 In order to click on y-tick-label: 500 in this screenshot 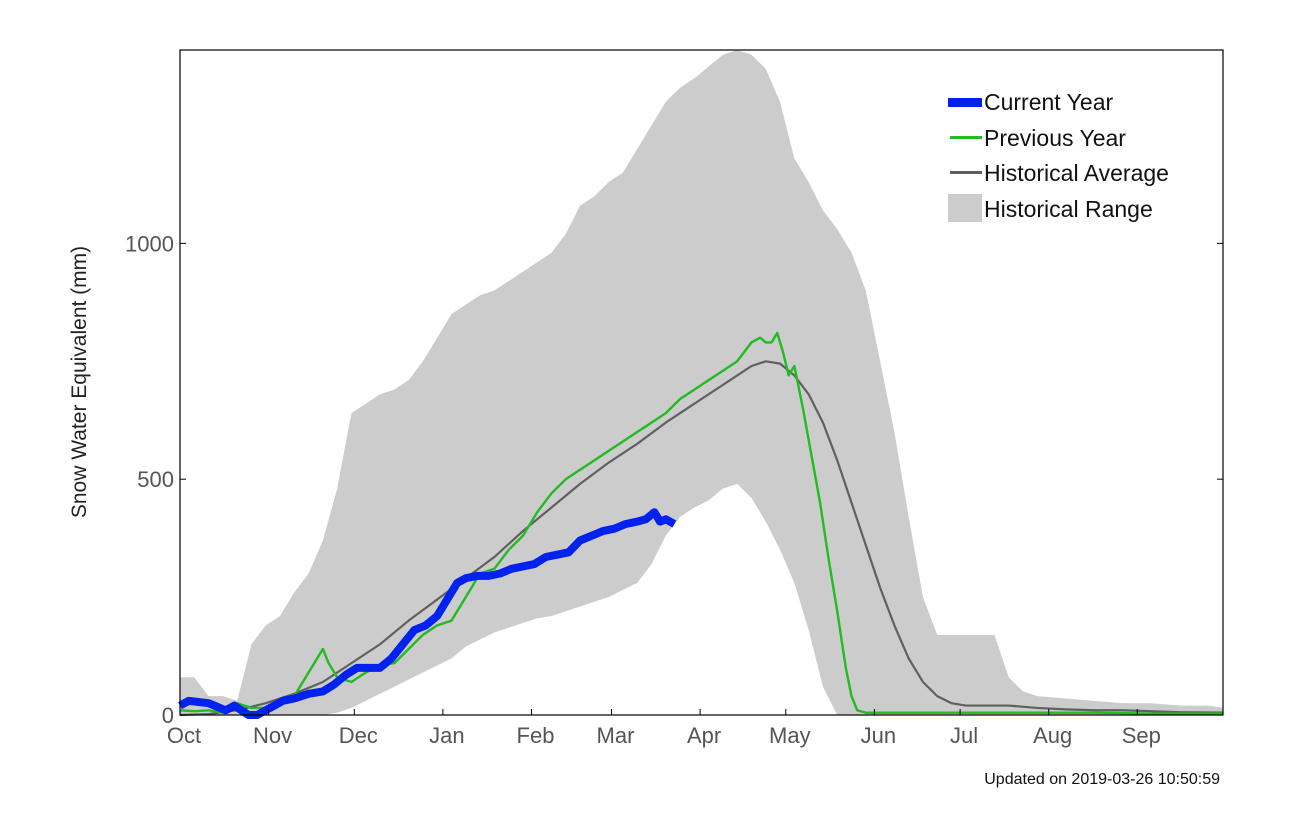, I will do `click(155, 479)`.